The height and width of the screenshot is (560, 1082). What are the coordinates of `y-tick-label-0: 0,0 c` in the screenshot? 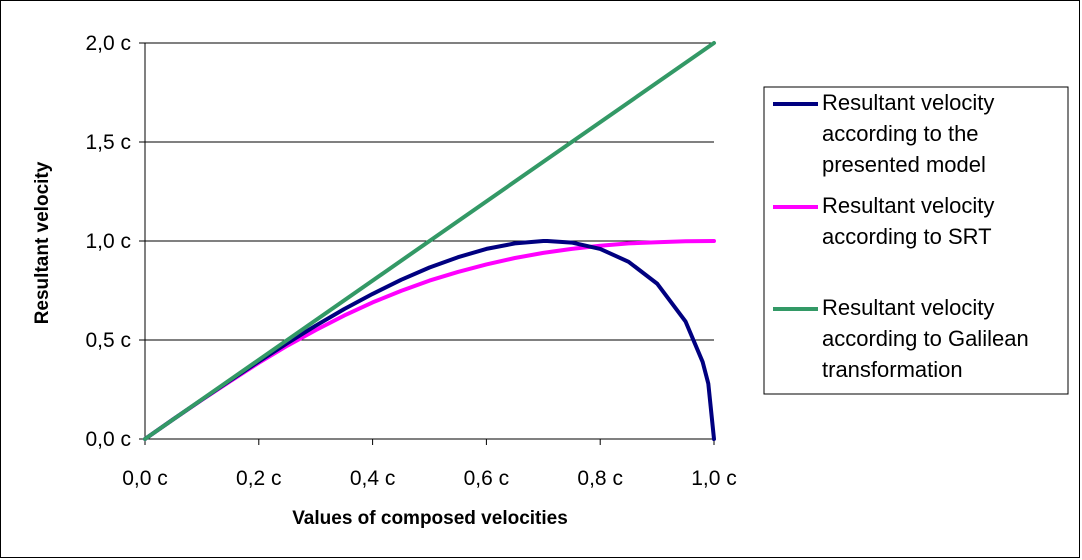 It's located at (108, 439).